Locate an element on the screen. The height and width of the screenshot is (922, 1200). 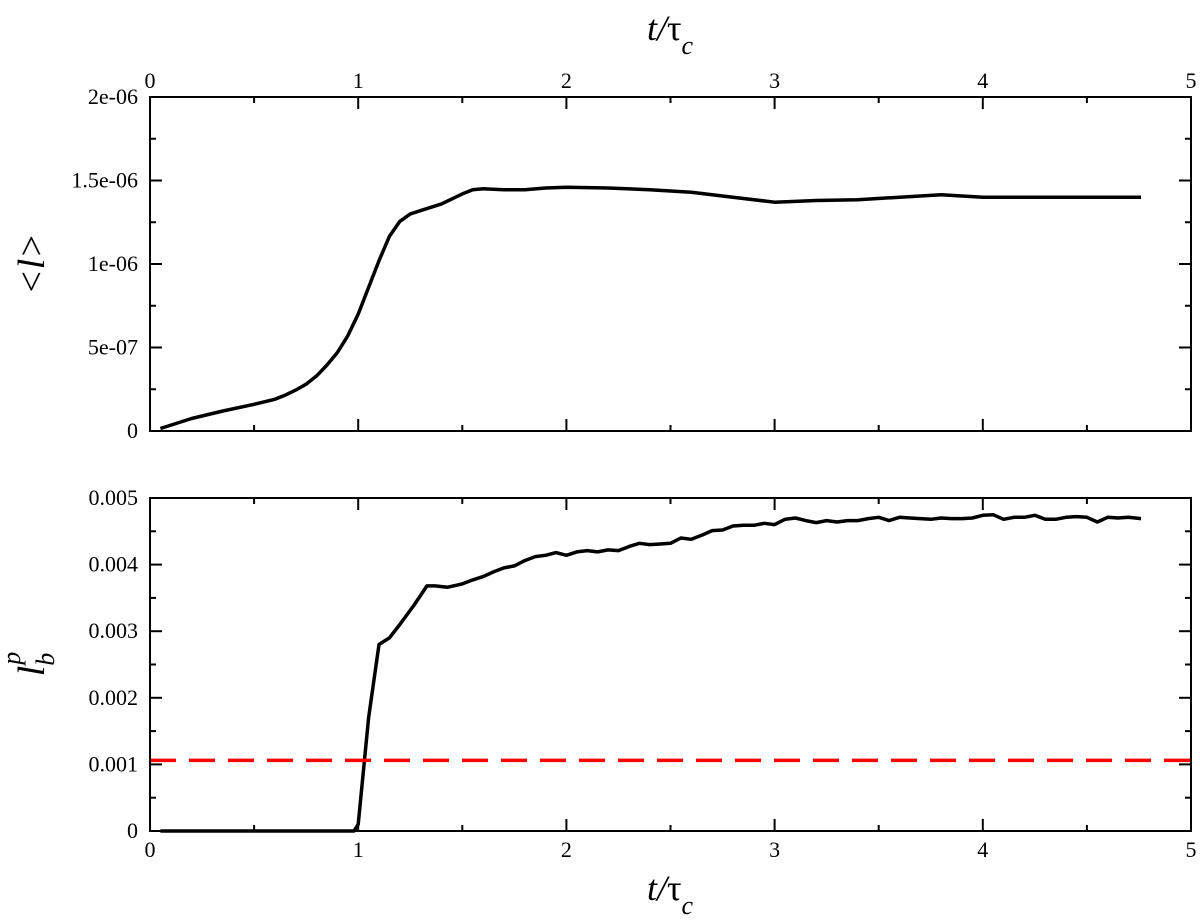
top-x-tick-label: 0 is located at coordinates (150, 80).